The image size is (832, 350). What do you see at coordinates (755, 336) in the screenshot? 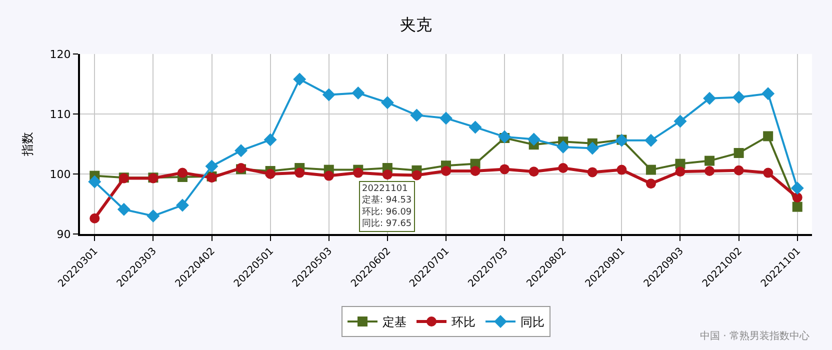
I see `text: 中国 · 常熟男装指数中心` at bounding box center [755, 336].